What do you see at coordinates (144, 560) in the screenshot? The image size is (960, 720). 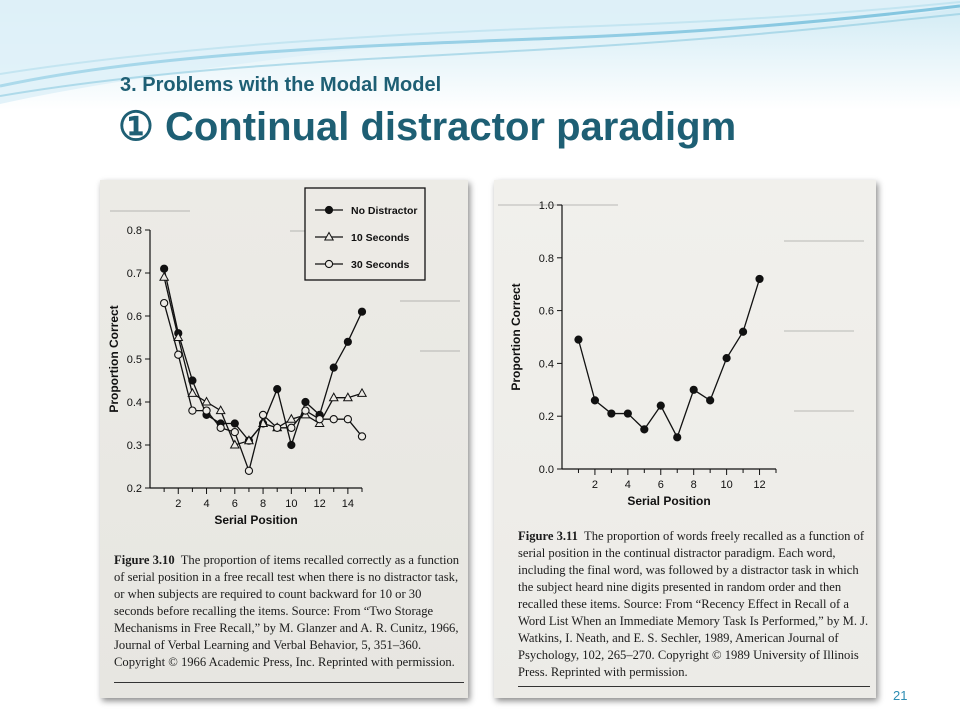 I see `figure-label: Figure 3.10` at bounding box center [144, 560].